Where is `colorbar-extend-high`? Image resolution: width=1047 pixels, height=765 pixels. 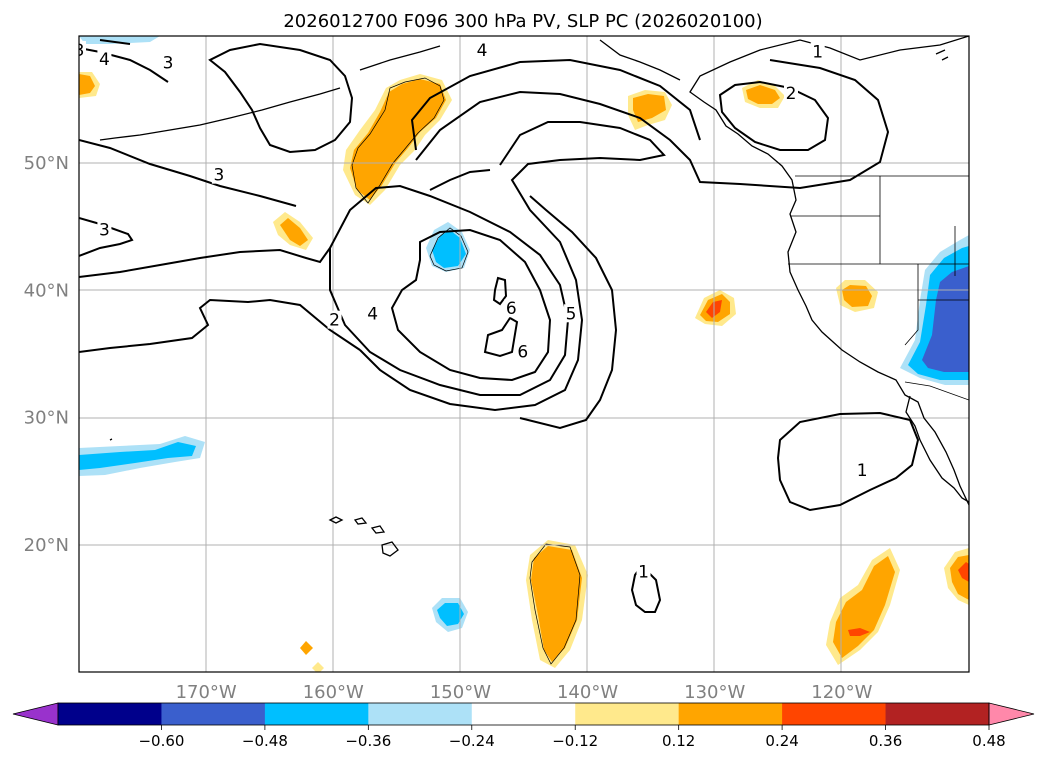 colorbar-extend-high is located at coordinates (1011, 714).